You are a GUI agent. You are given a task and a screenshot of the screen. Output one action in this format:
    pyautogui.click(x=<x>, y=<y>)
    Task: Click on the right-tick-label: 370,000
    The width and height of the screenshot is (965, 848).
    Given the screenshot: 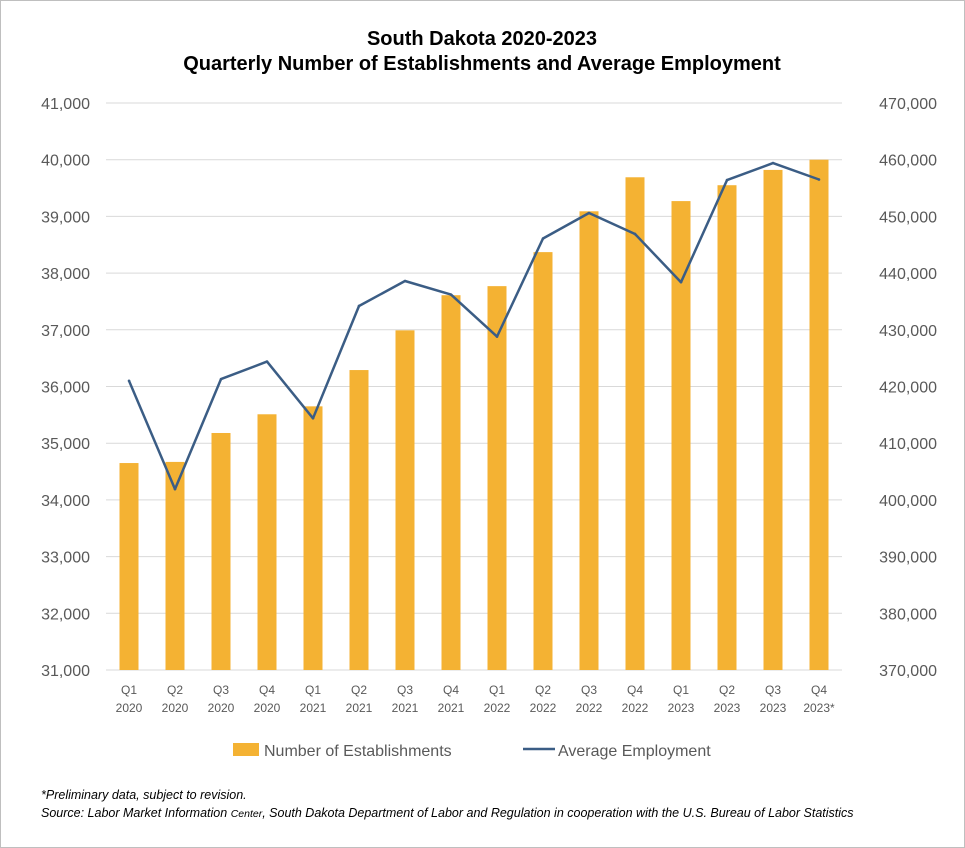 What is the action you would take?
    pyautogui.click(x=908, y=671)
    